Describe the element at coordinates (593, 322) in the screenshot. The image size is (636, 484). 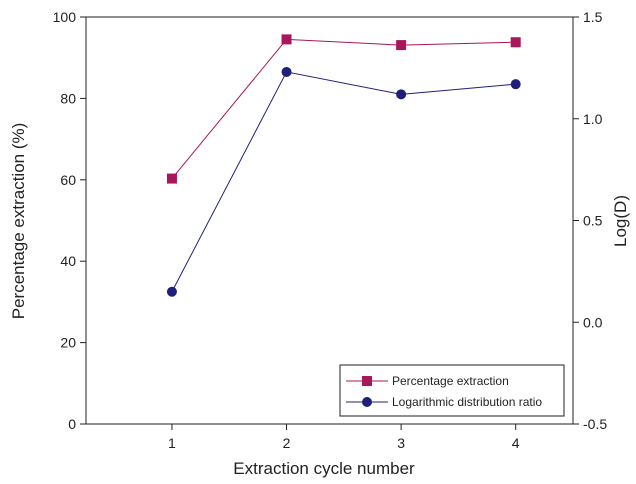
I see `y2-tick-label-1: 0.0` at that location.